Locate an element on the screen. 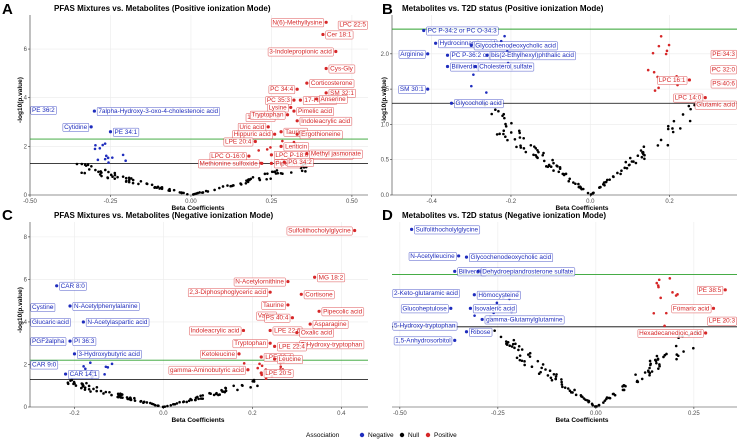  legend-negative-label: Negative is located at coordinates (381, 435).